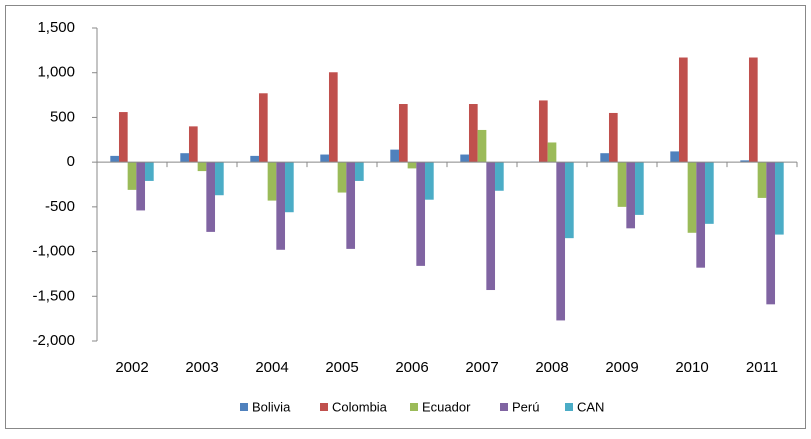 The image size is (811, 439). What do you see at coordinates (621, 367) in the screenshot?
I see `x-tick-label: 2009` at bounding box center [621, 367].